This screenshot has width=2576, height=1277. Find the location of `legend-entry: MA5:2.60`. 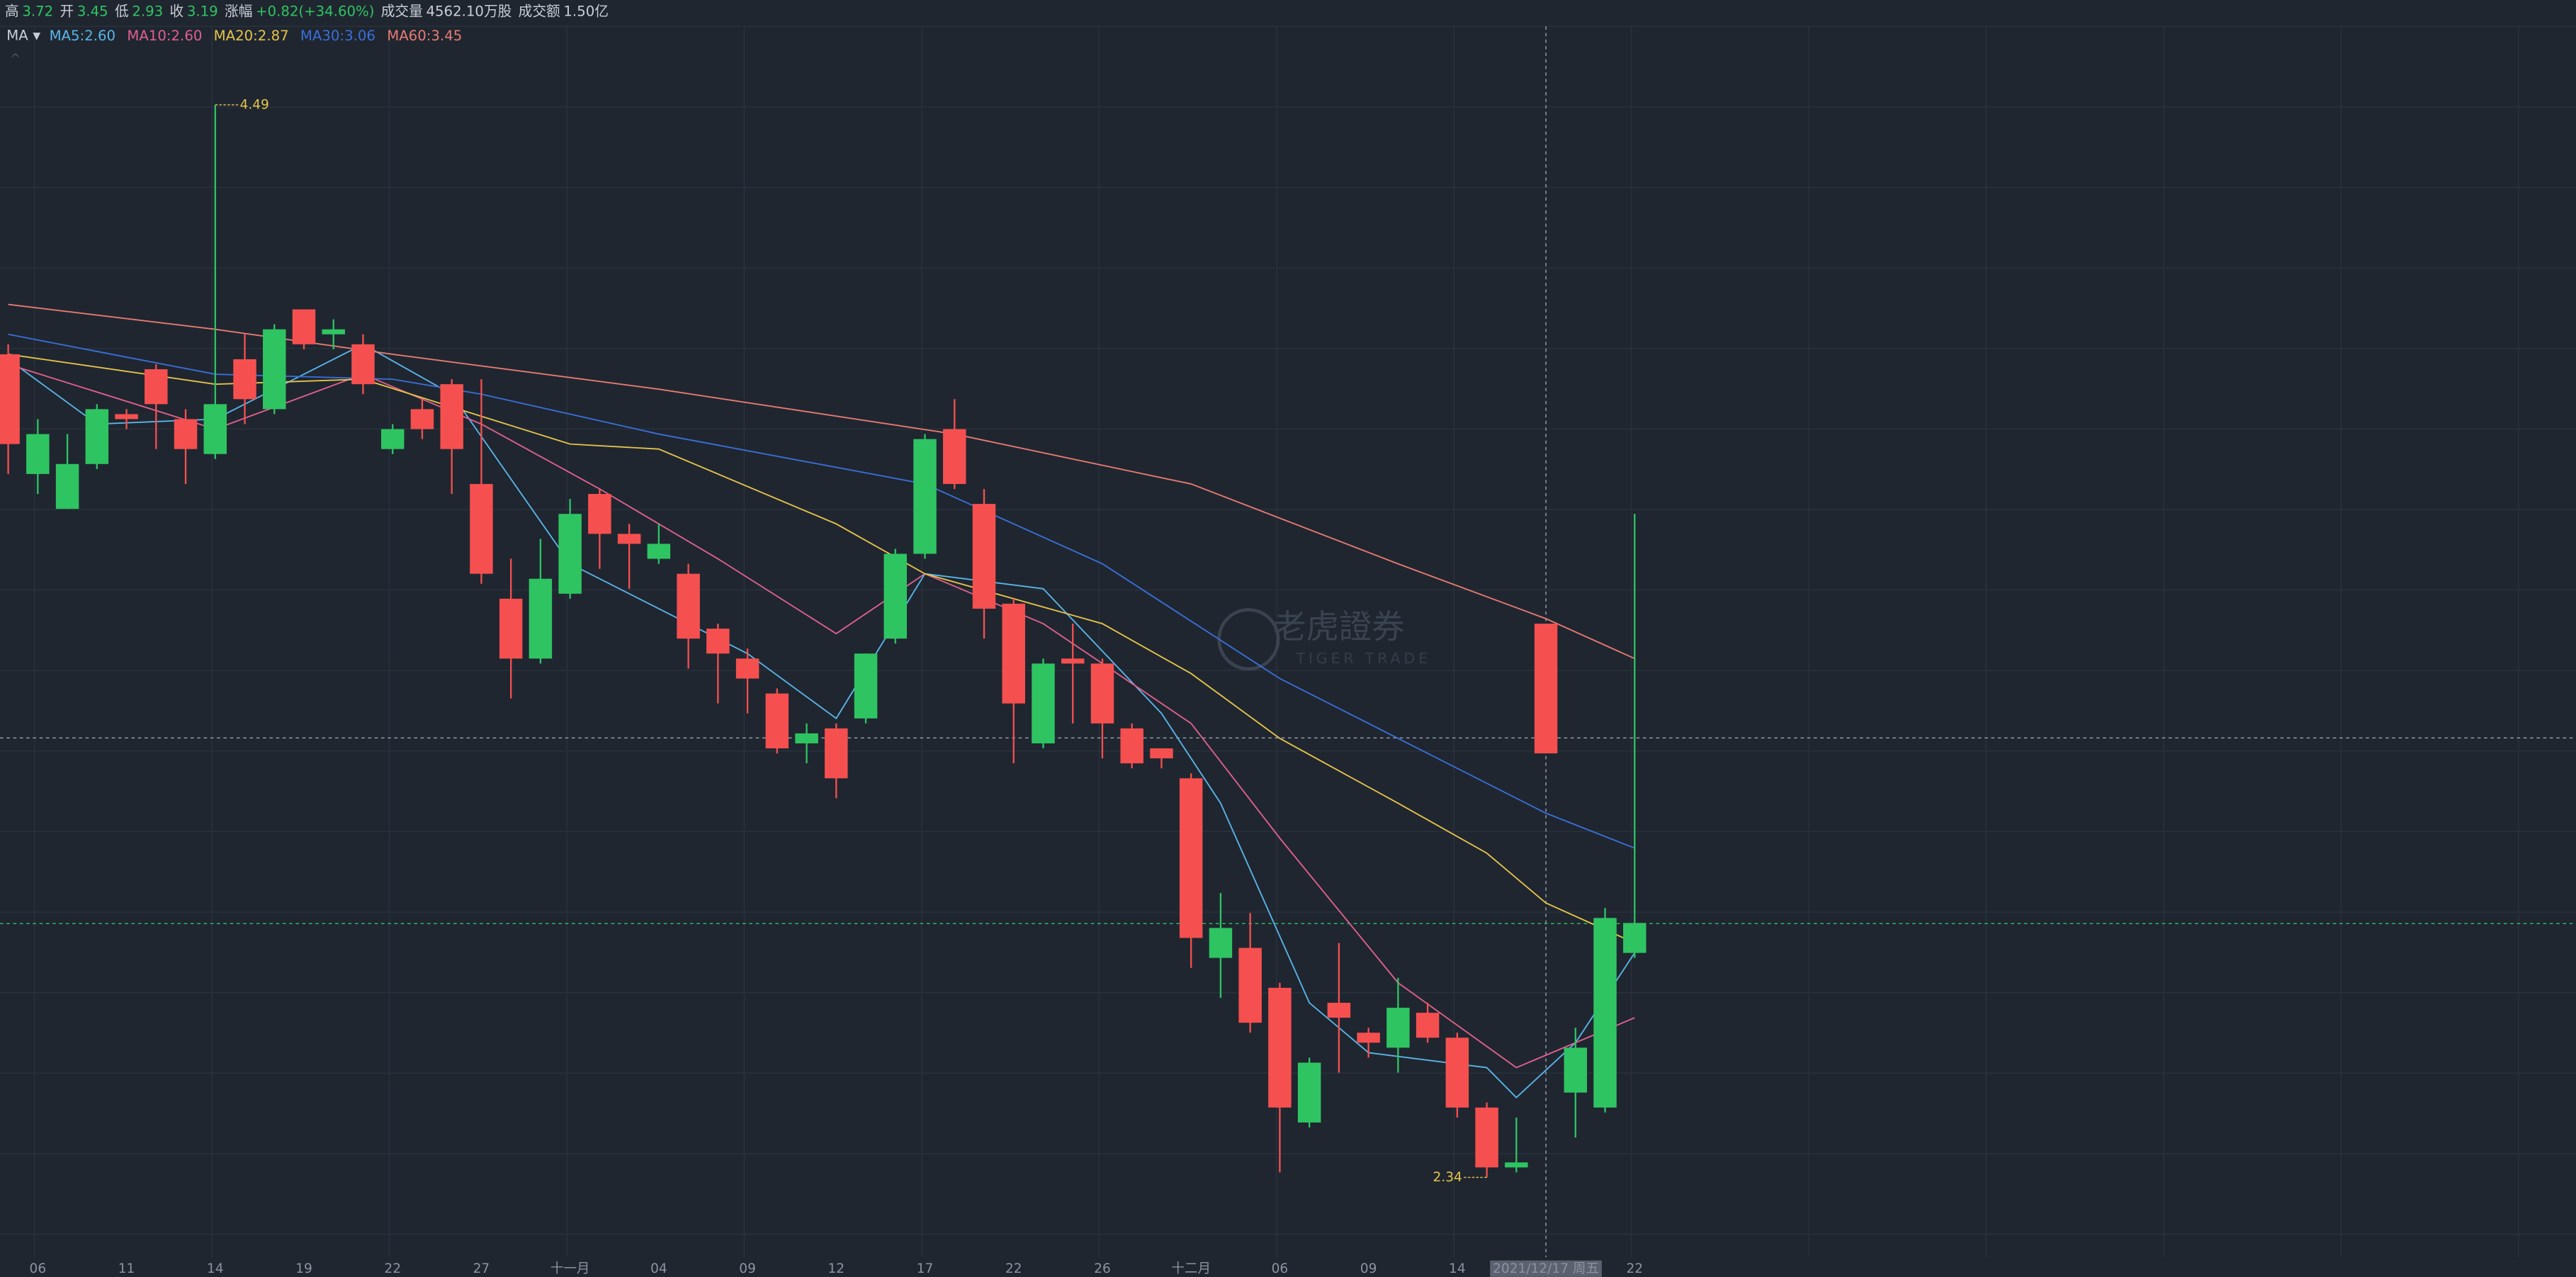

legend-entry: MA5:2.60 is located at coordinates (83, 36).